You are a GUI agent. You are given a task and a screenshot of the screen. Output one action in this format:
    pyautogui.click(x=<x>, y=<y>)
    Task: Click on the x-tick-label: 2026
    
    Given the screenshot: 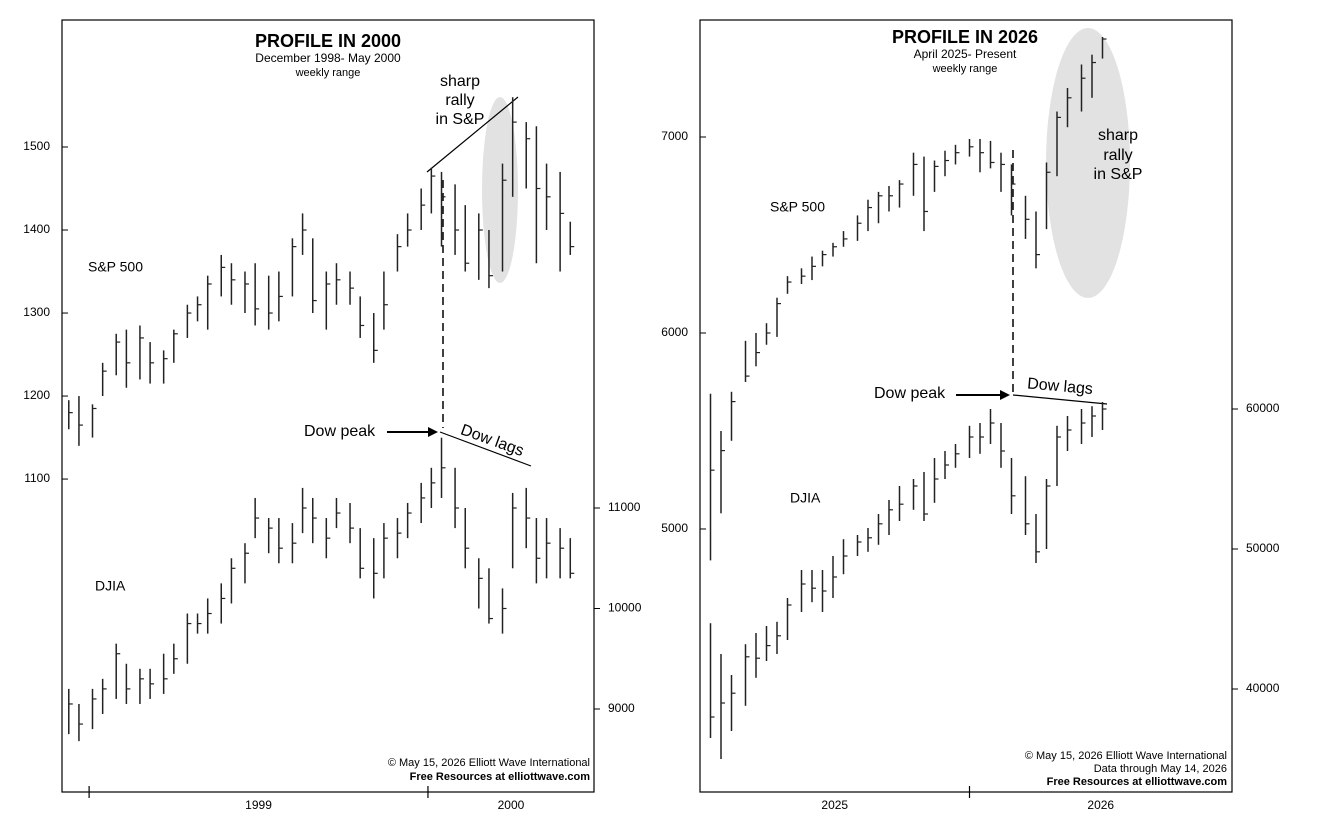 What is the action you would take?
    pyautogui.click(x=1100, y=805)
    